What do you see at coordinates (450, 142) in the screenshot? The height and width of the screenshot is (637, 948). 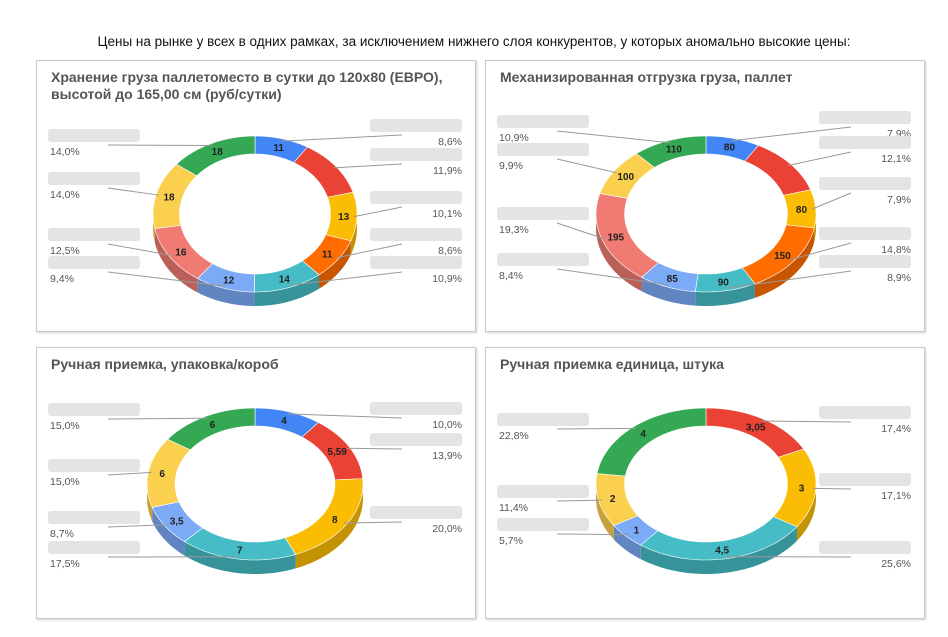 I see `pct-label-0: 8,6%` at bounding box center [450, 142].